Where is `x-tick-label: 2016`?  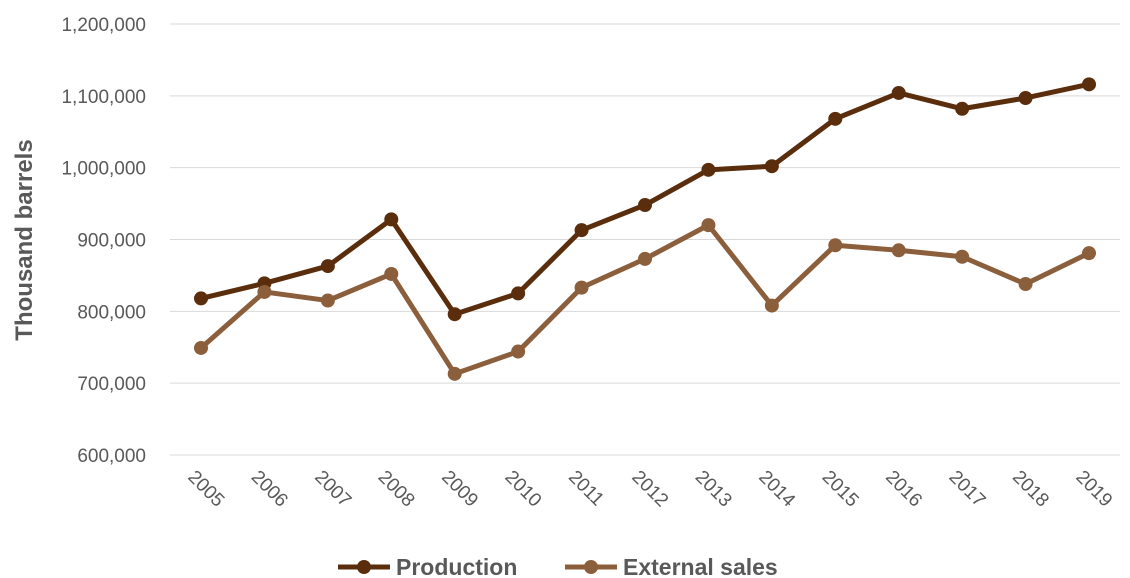
x-tick-label: 2016 is located at coordinates (903, 489).